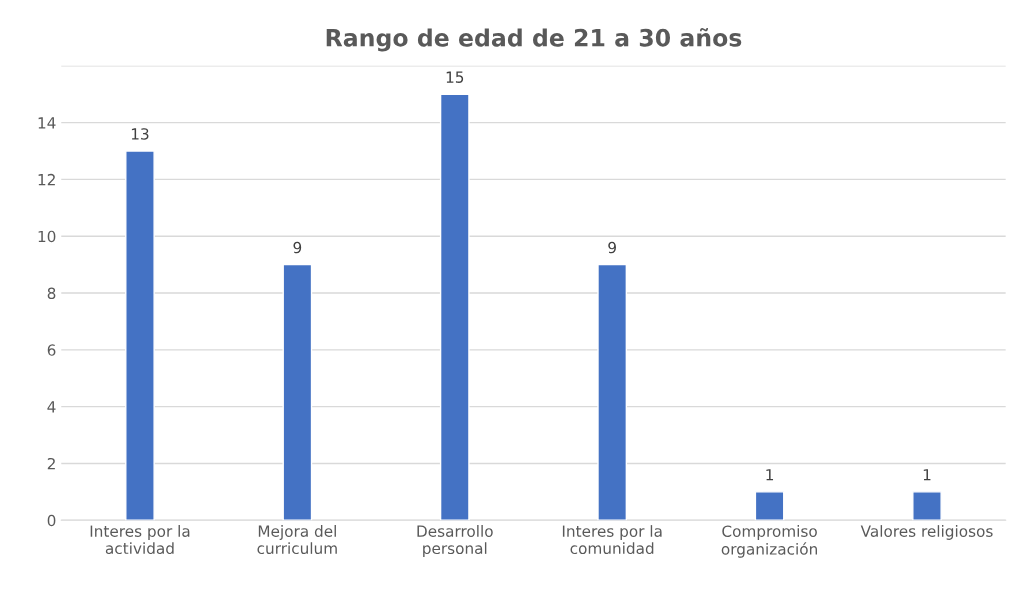 This screenshot has width=1021, height=598. I want to click on data-label: 13, so click(140, 134).